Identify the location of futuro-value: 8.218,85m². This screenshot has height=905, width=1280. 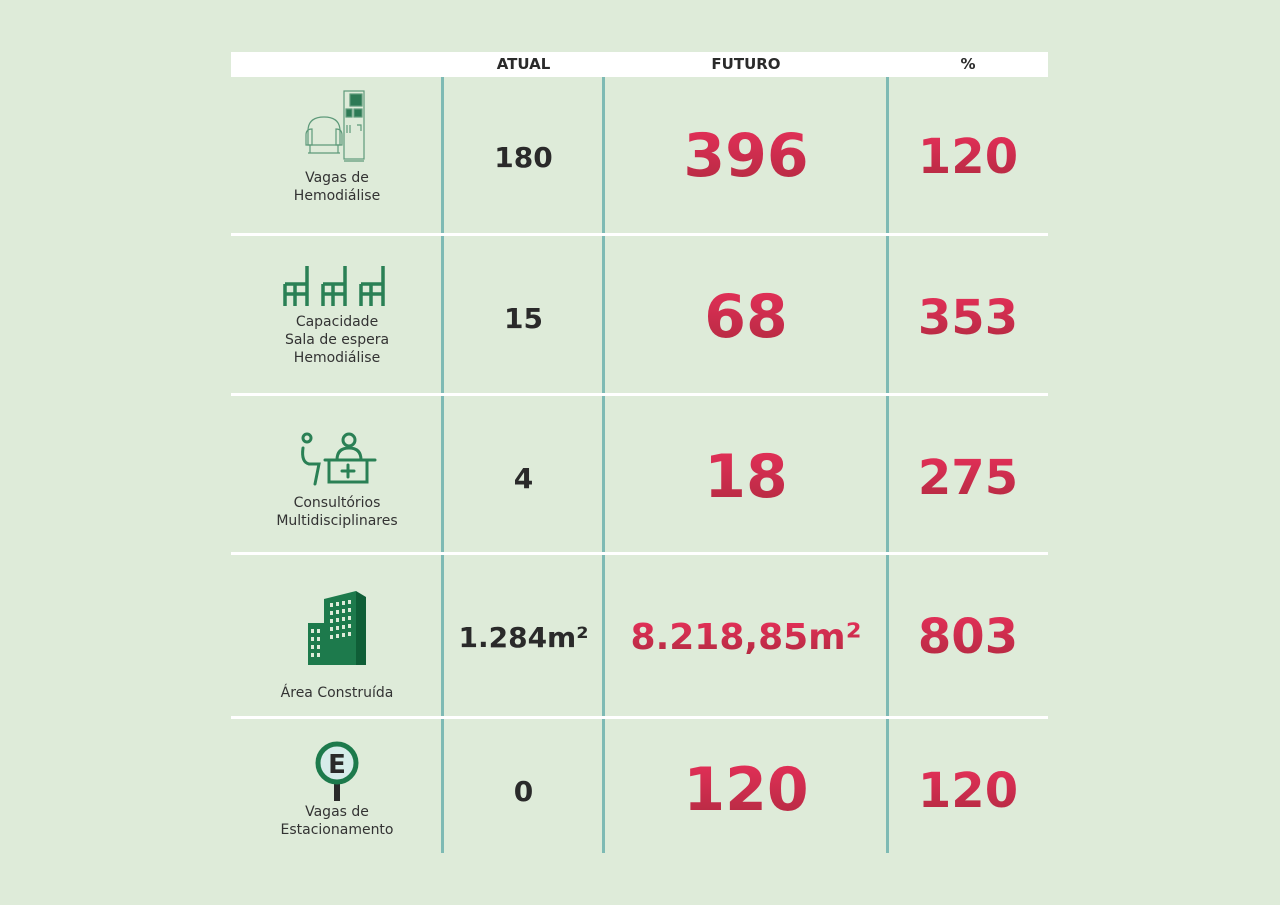
(746, 637).